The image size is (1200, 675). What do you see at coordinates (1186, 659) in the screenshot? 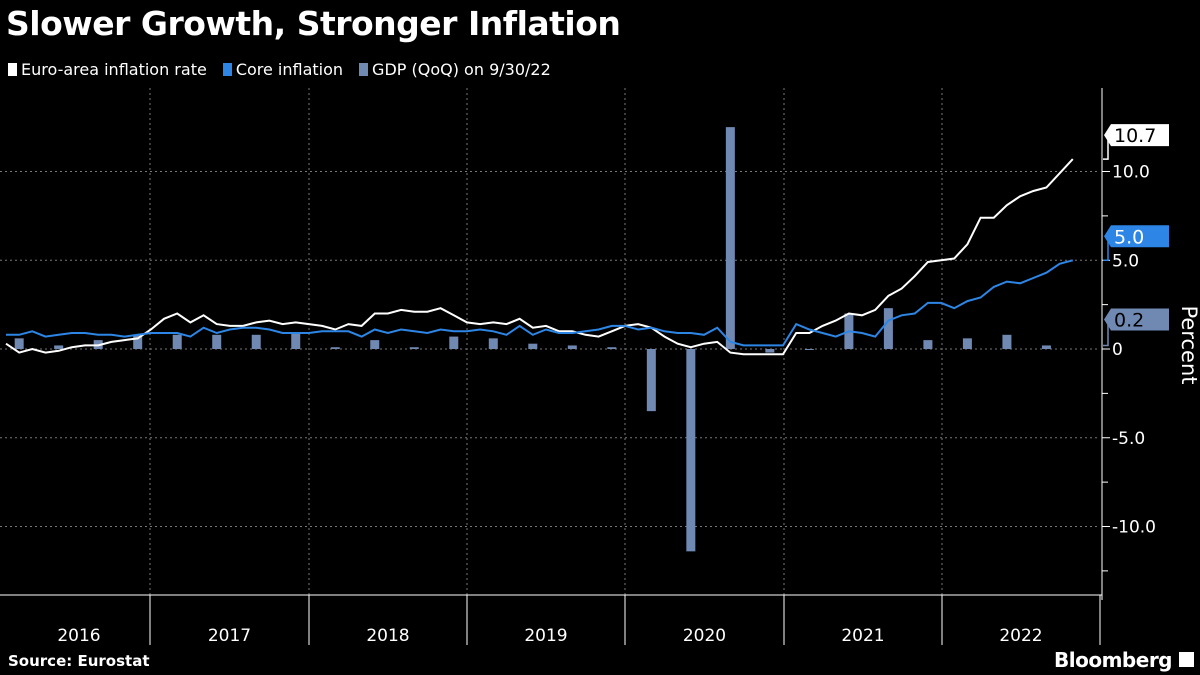
I see `bloomberg-logo-mark` at bounding box center [1186, 659].